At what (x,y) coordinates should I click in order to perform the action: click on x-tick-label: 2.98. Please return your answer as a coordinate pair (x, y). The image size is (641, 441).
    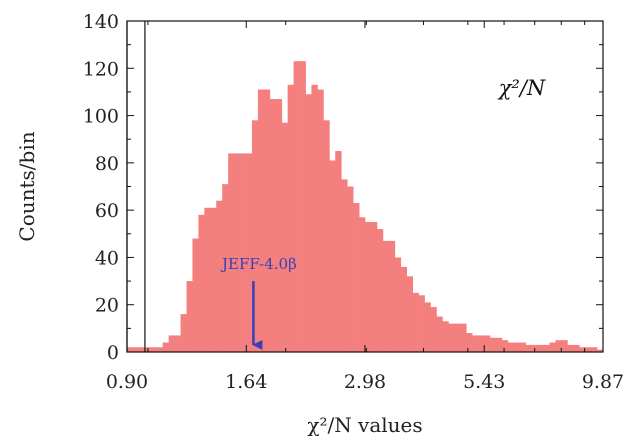
    Looking at the image, I should click on (365, 382).